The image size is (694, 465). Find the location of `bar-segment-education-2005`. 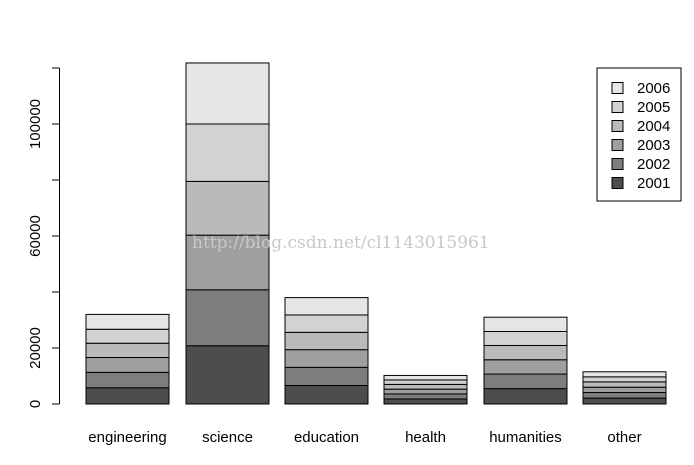

bar-segment-education-2005 is located at coordinates (326, 323).